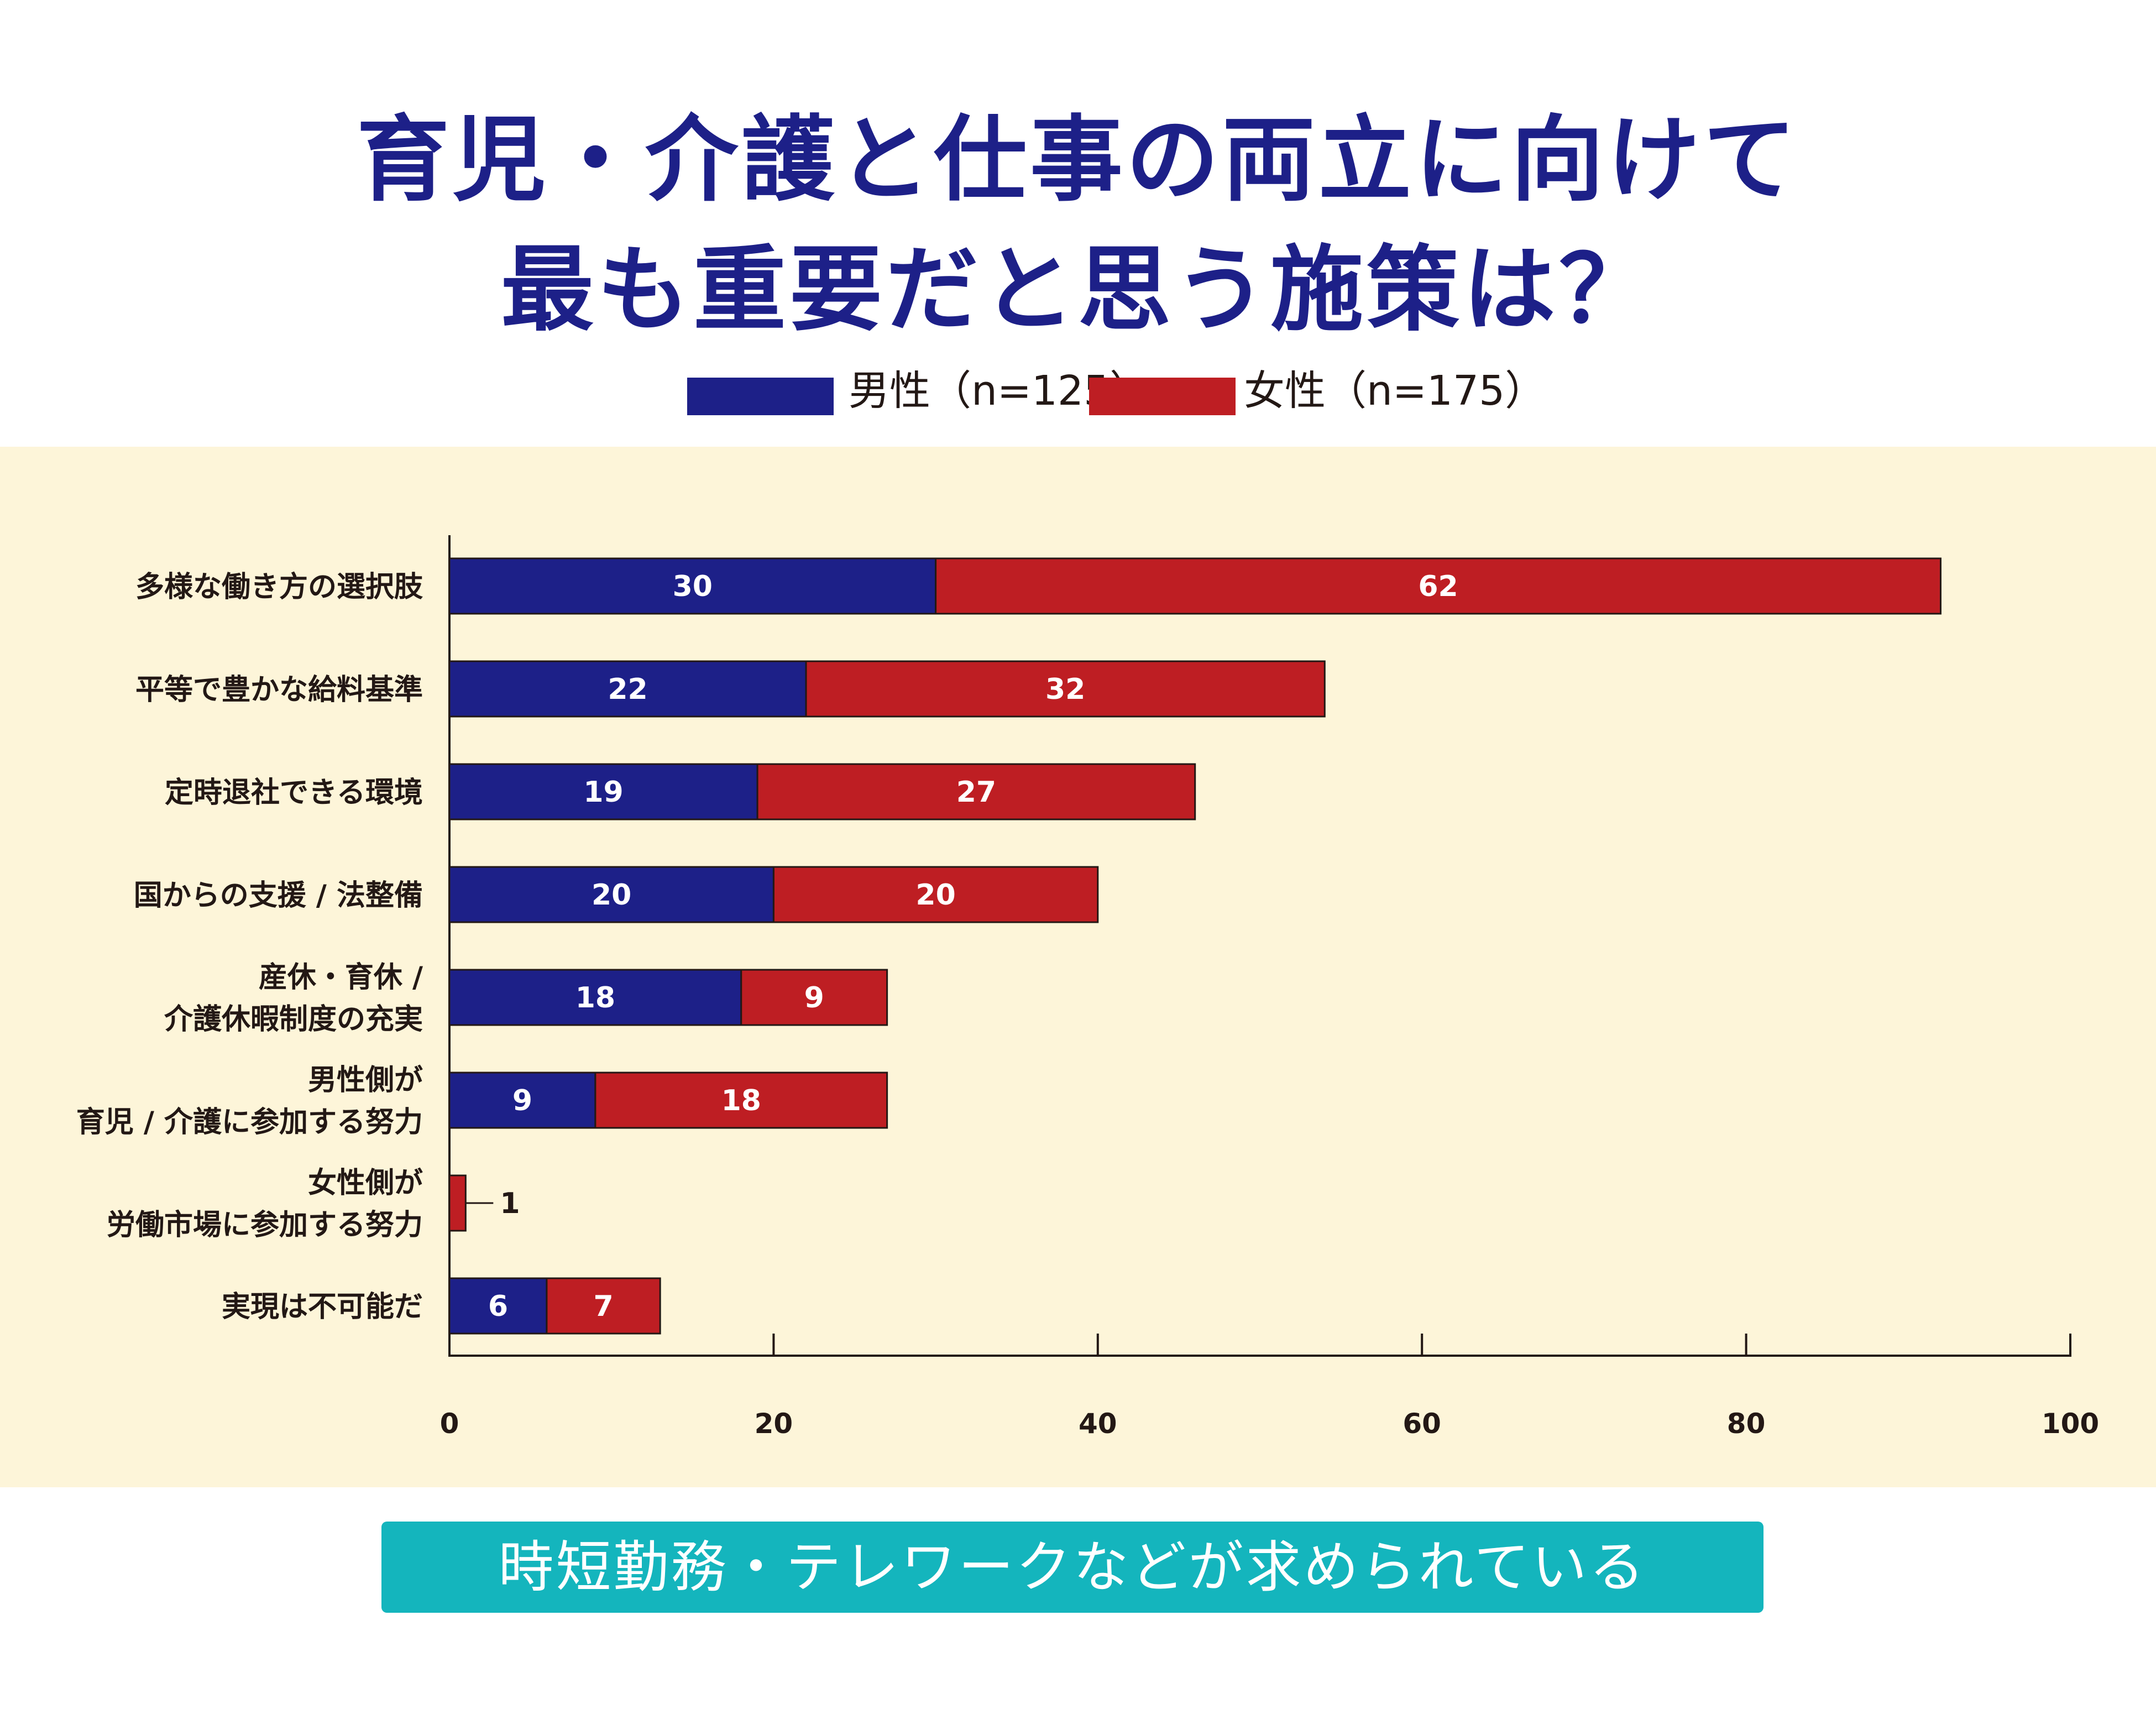 The width and height of the screenshot is (2156, 1725). What do you see at coordinates (1746, 1424) in the screenshot?
I see `x-tick-label-4: 80` at bounding box center [1746, 1424].